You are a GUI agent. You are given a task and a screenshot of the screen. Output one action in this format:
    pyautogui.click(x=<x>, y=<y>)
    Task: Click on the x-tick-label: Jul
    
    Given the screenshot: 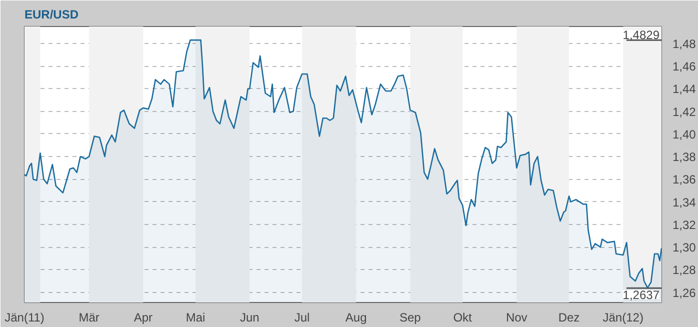 What is the action you would take?
    pyautogui.click(x=302, y=317)
    